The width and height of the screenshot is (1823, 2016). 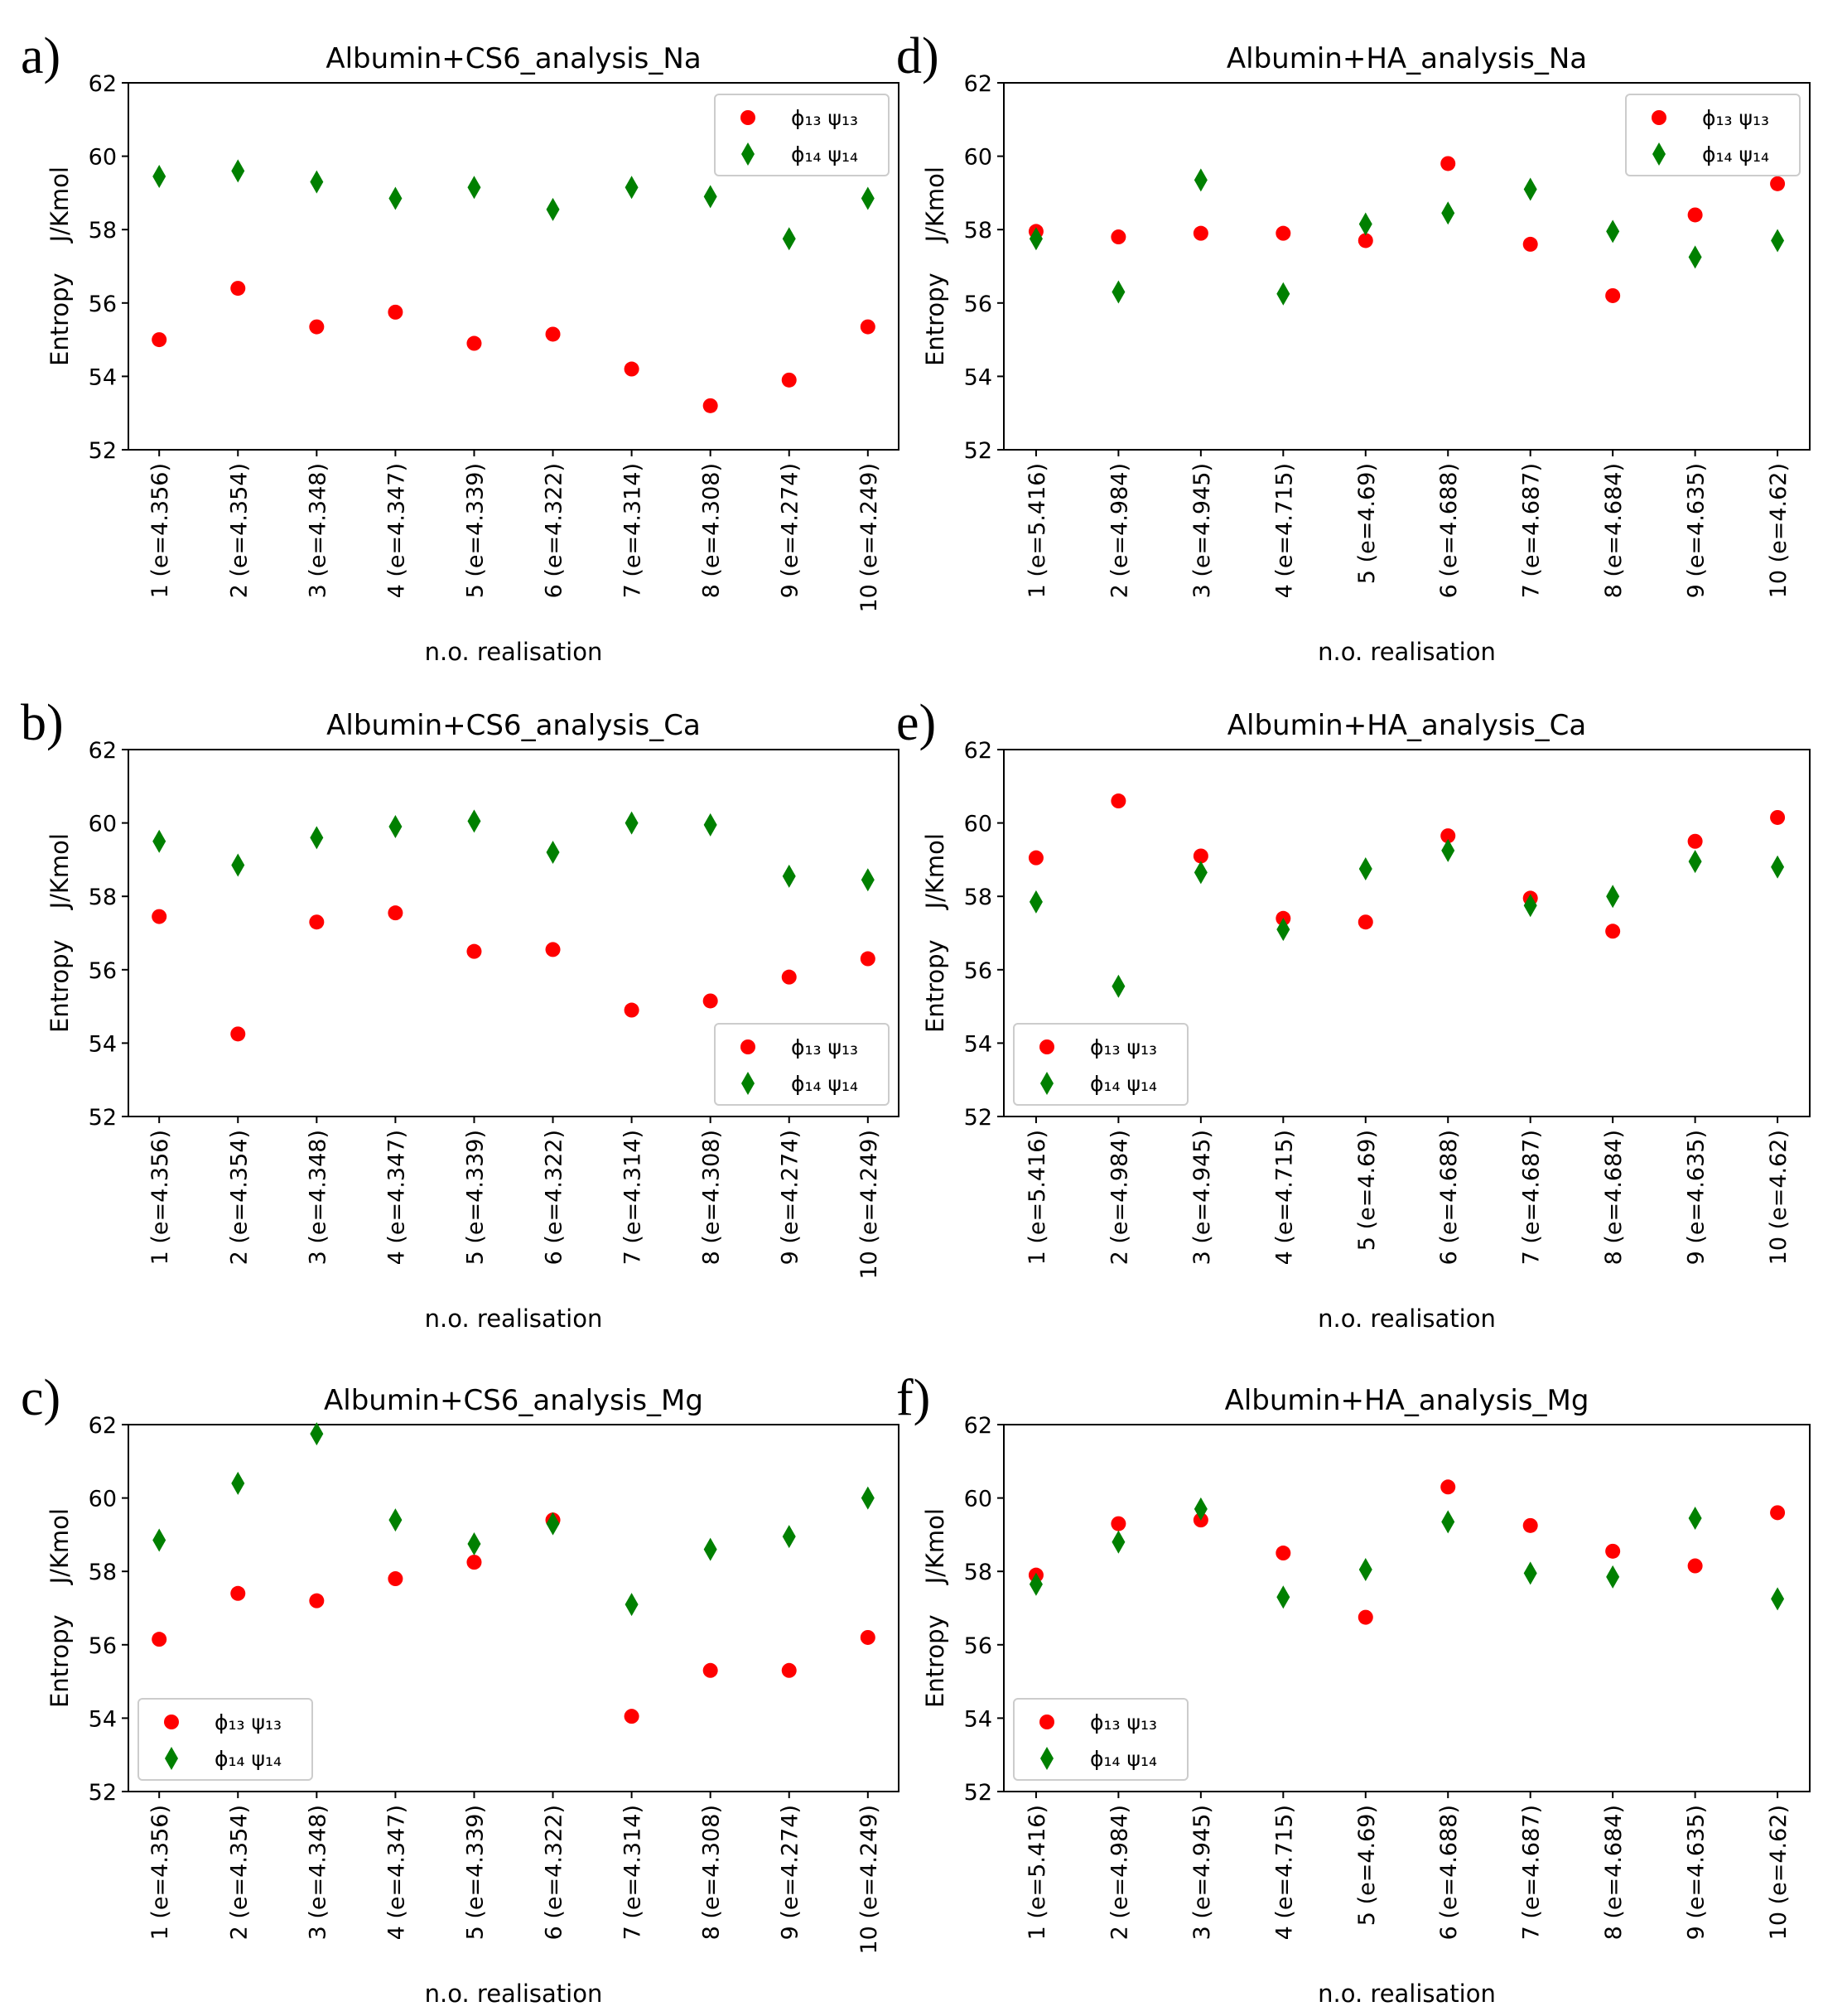 What do you see at coordinates (1697, 1872) in the screenshot?
I see `x-tick-label: 9 (e=4.635)` at bounding box center [1697, 1872].